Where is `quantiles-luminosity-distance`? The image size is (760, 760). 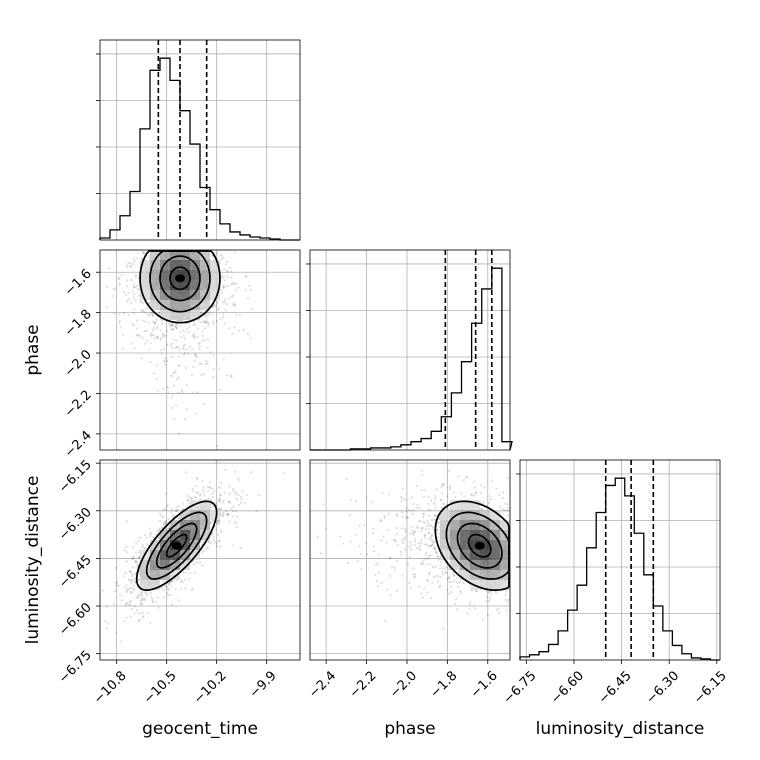
quantiles-luminosity-distance is located at coordinates (629, 560).